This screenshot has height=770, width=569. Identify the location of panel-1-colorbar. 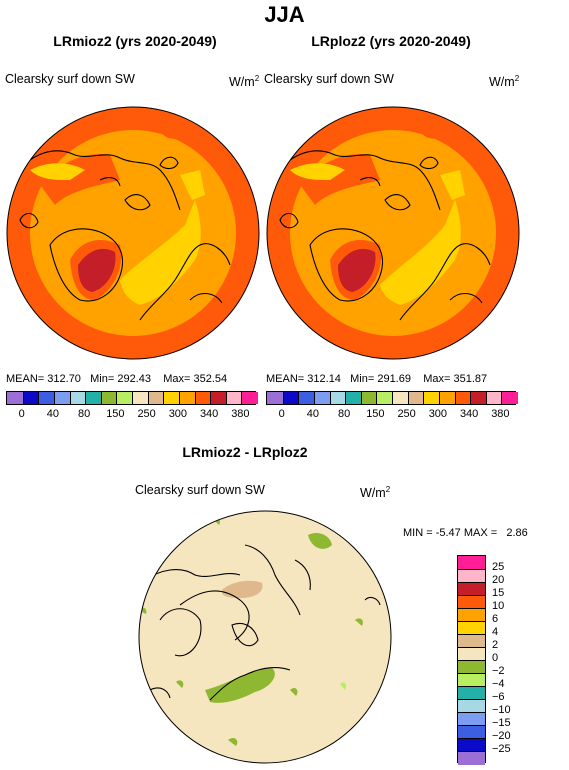
(132, 398).